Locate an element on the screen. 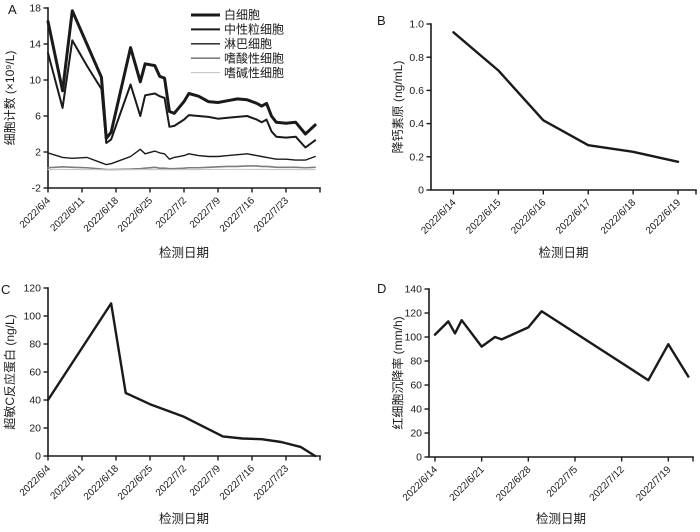 The image size is (700, 532). y-tick-label: 1.0 is located at coordinates (416, 25).